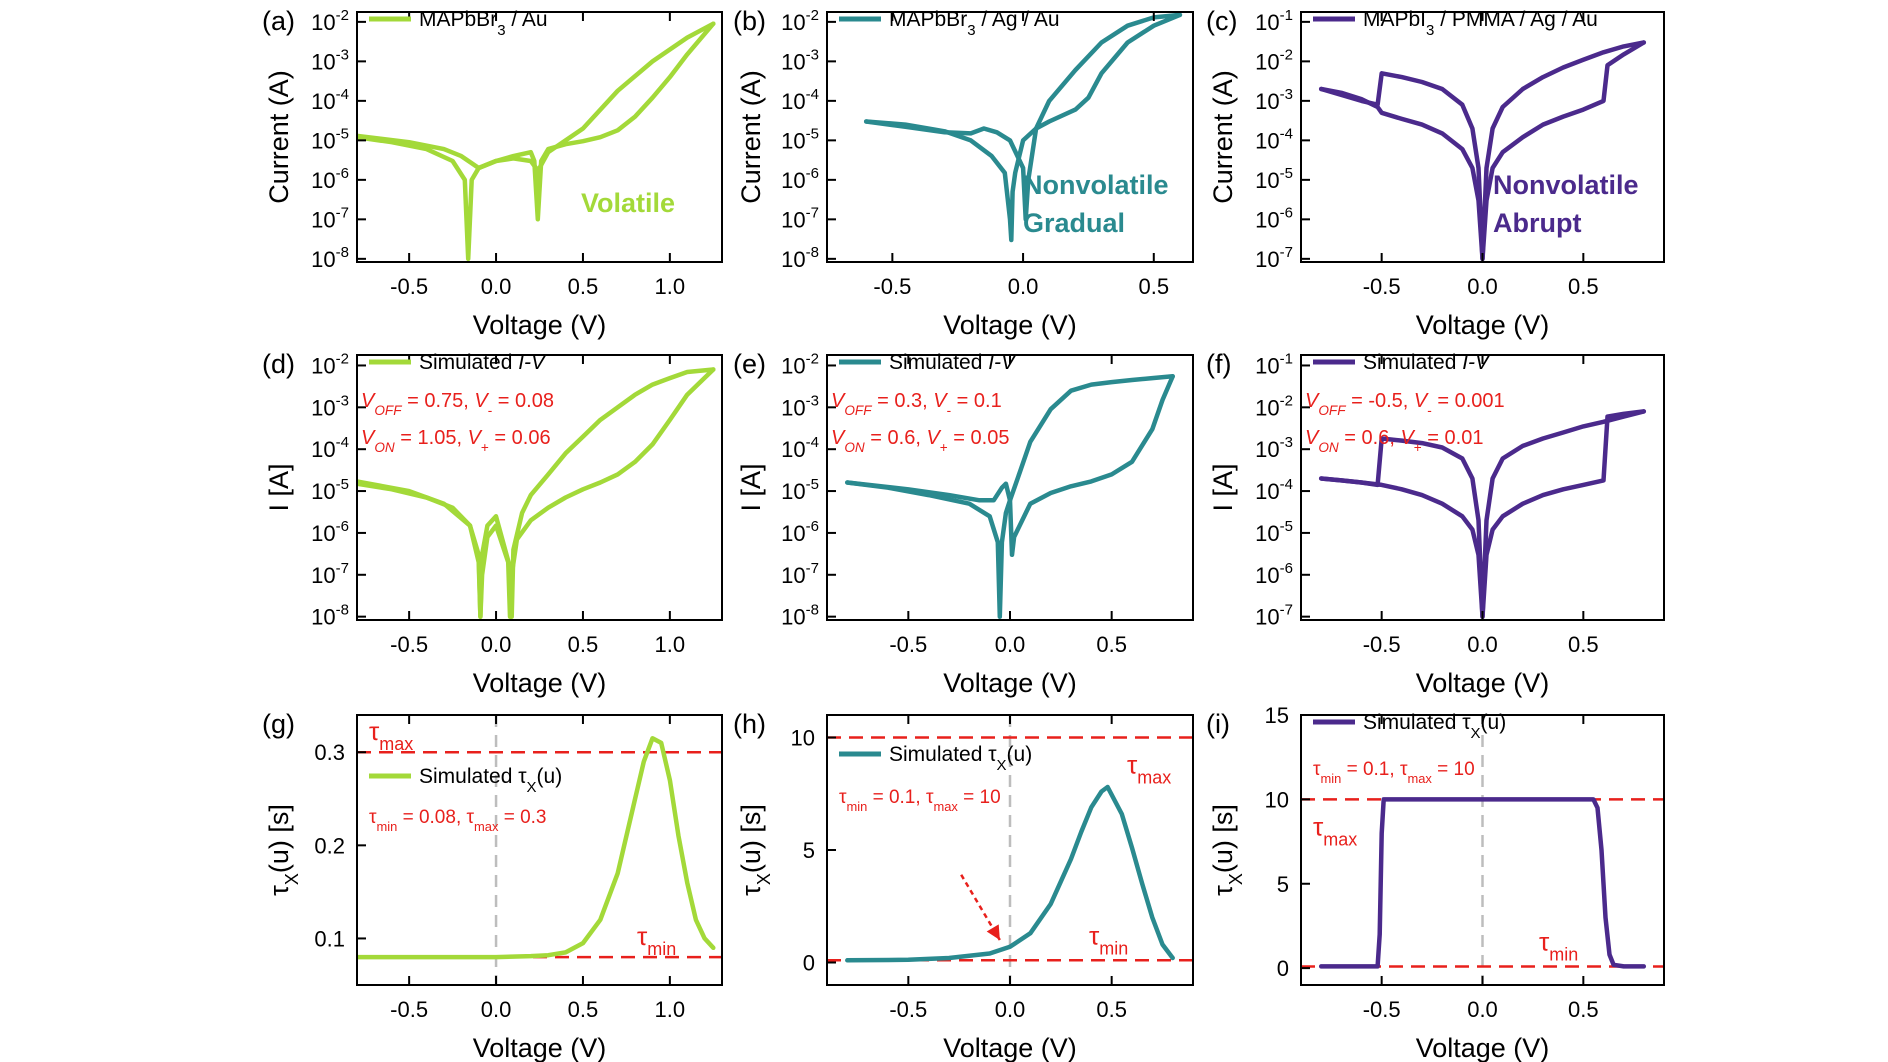 The image size is (1888, 1062). What do you see at coordinates (993, 932) in the screenshot?
I see `arrow-head` at bounding box center [993, 932].